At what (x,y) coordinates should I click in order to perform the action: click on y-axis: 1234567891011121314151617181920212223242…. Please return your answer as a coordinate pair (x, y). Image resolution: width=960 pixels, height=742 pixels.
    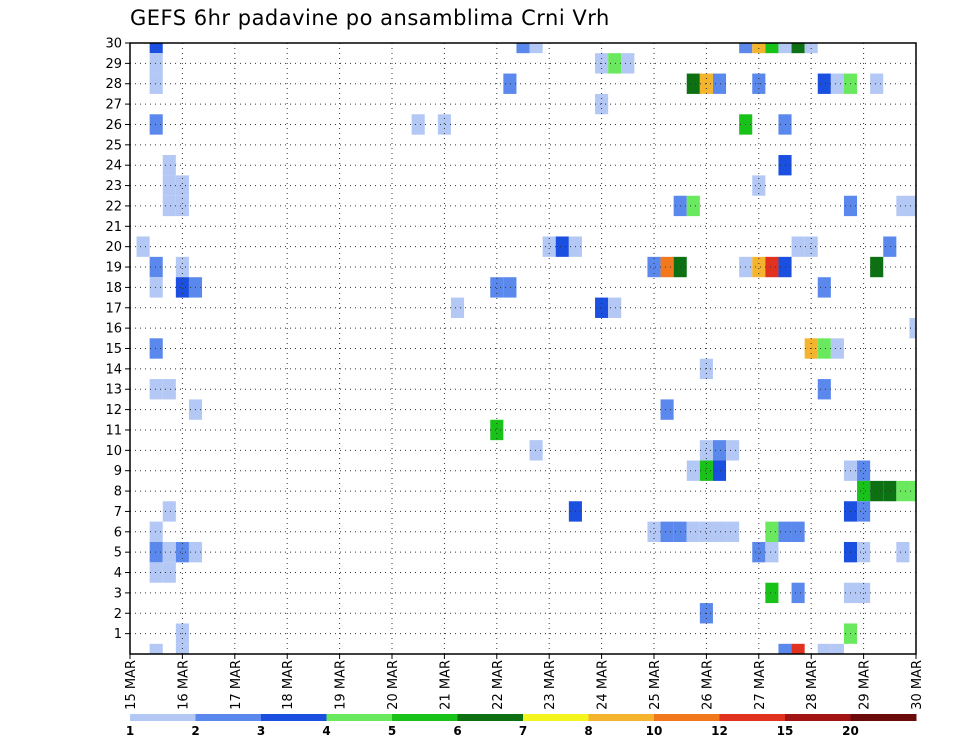
    Looking at the image, I should click on (117, 339).